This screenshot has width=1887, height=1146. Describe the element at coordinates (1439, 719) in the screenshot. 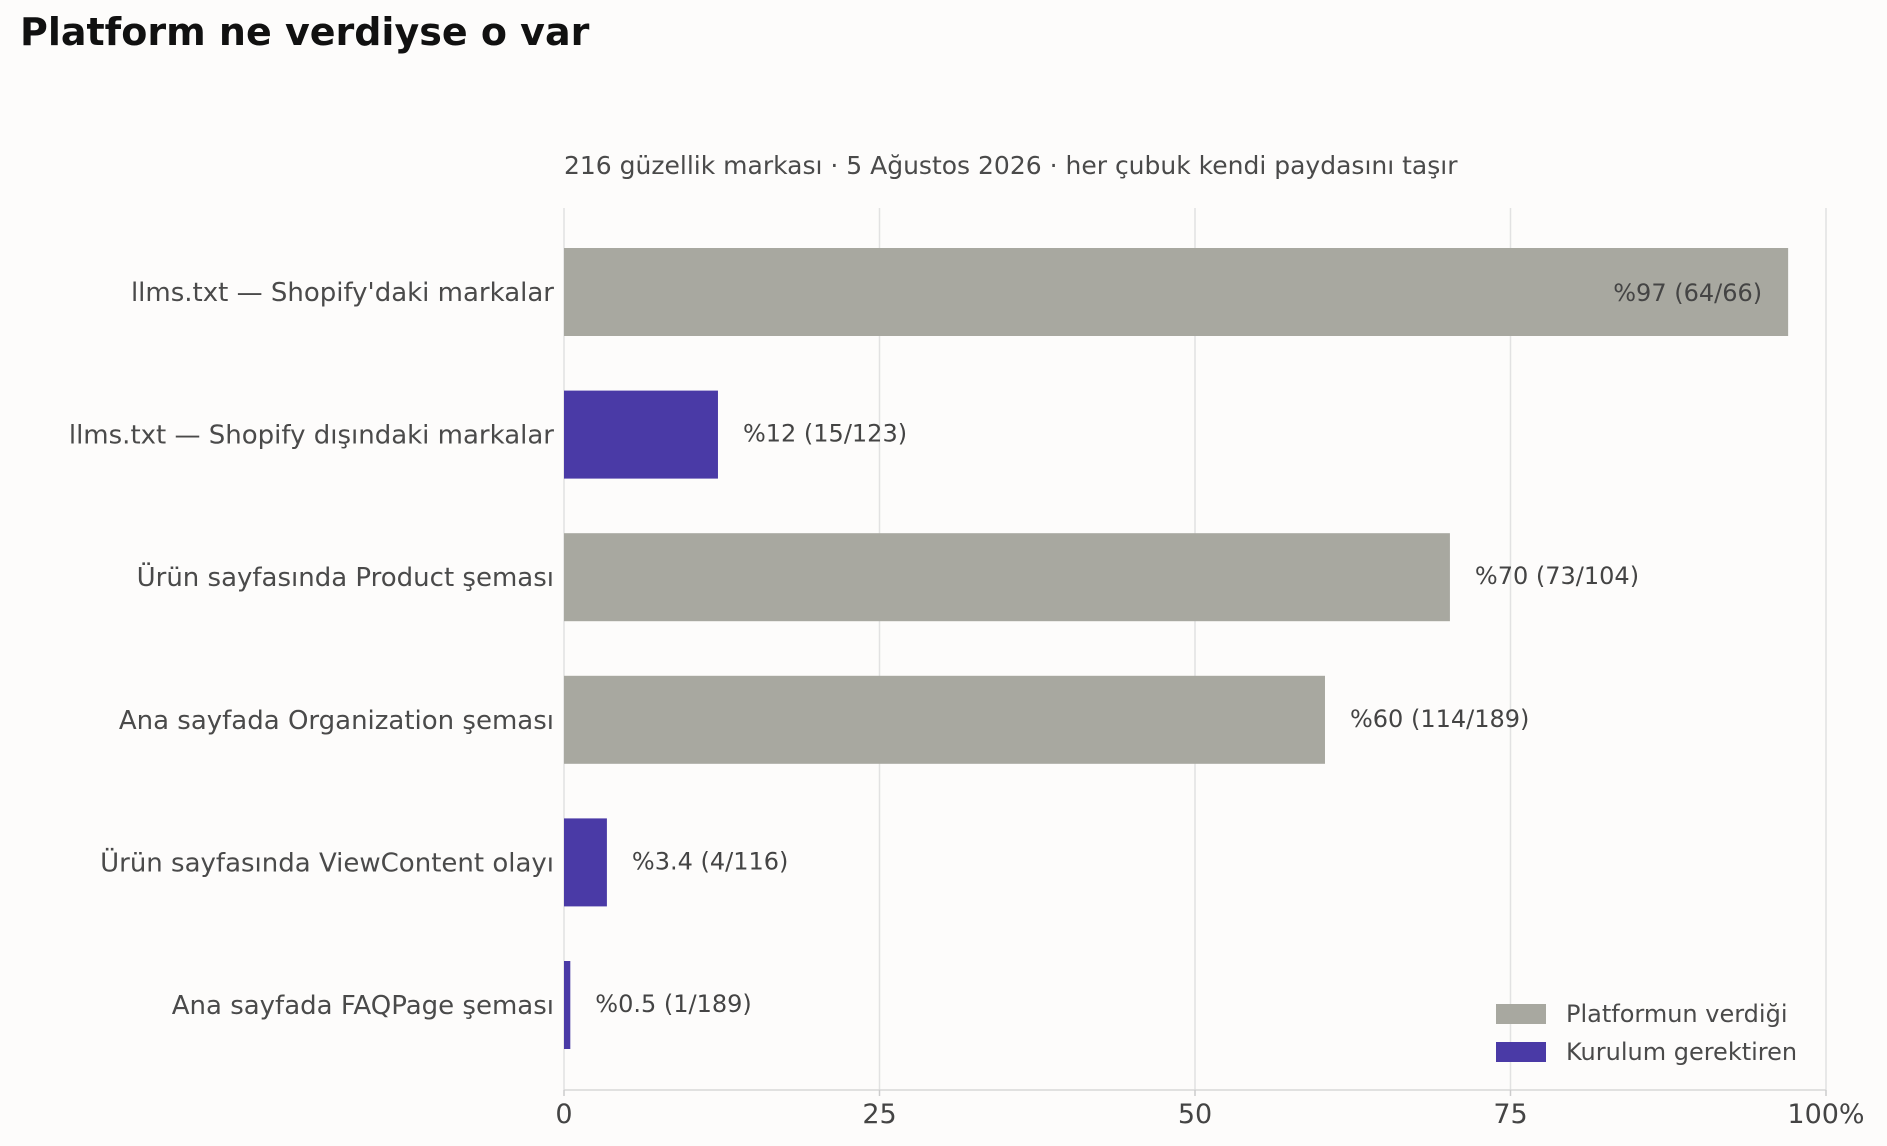

I see `value-label-3: %60 (114/189)` at that location.